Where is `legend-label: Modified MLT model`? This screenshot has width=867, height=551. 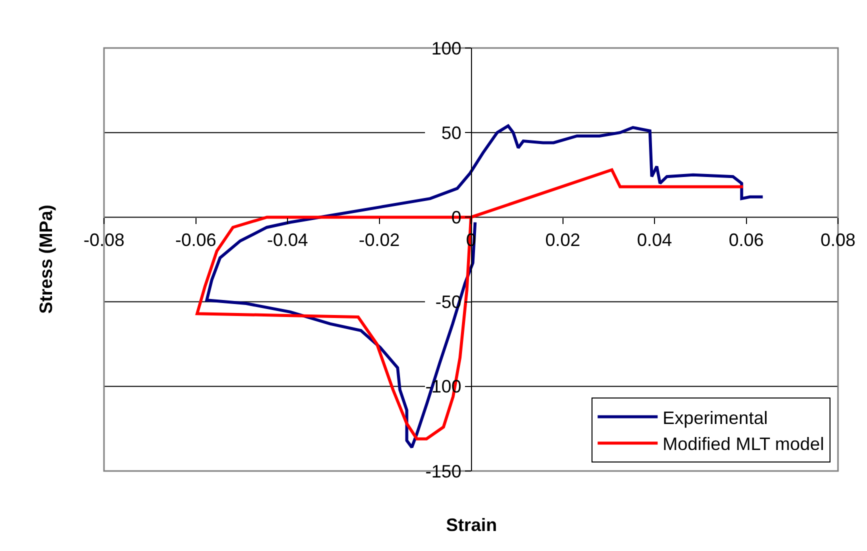 legend-label: Modified MLT model is located at coordinates (743, 444).